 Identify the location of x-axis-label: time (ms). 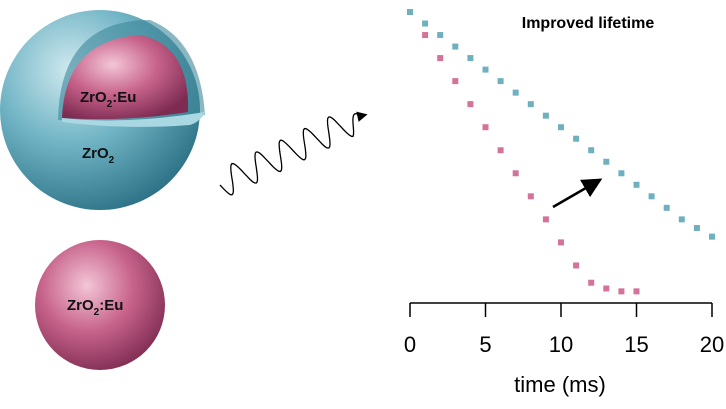
(560, 384).